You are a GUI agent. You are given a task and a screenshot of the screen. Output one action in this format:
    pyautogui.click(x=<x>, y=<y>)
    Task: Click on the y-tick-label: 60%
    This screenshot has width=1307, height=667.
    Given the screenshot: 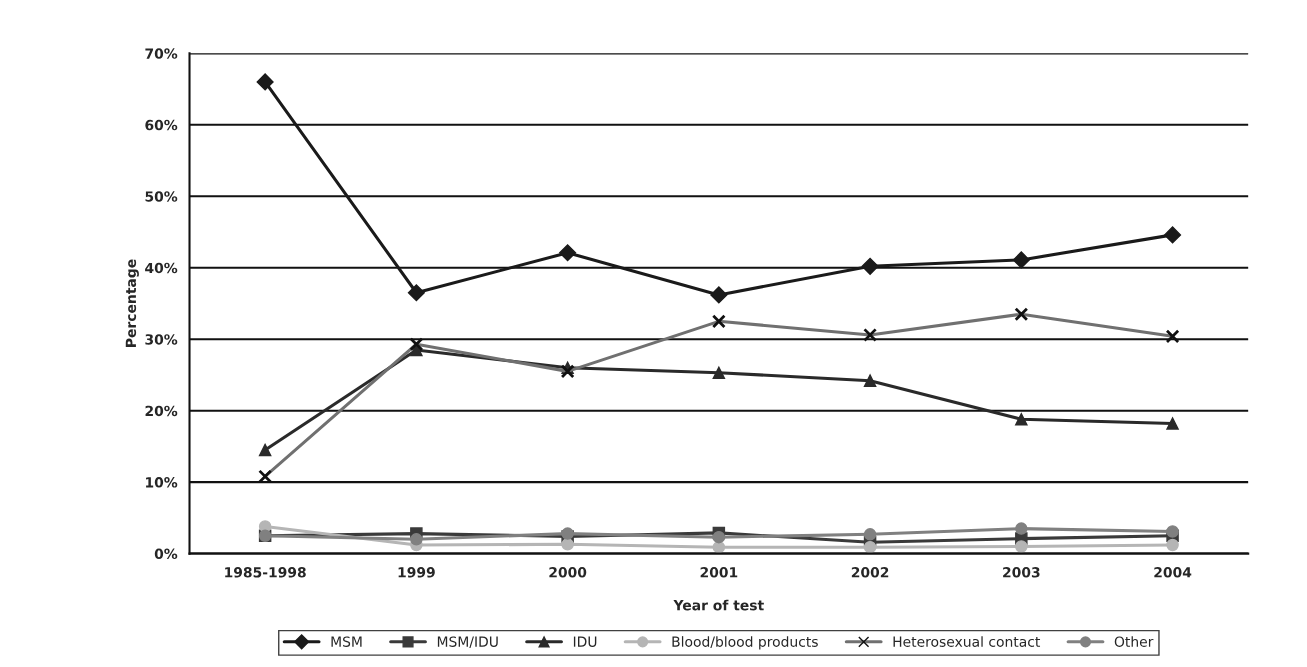 What is the action you would take?
    pyautogui.click(x=161, y=125)
    